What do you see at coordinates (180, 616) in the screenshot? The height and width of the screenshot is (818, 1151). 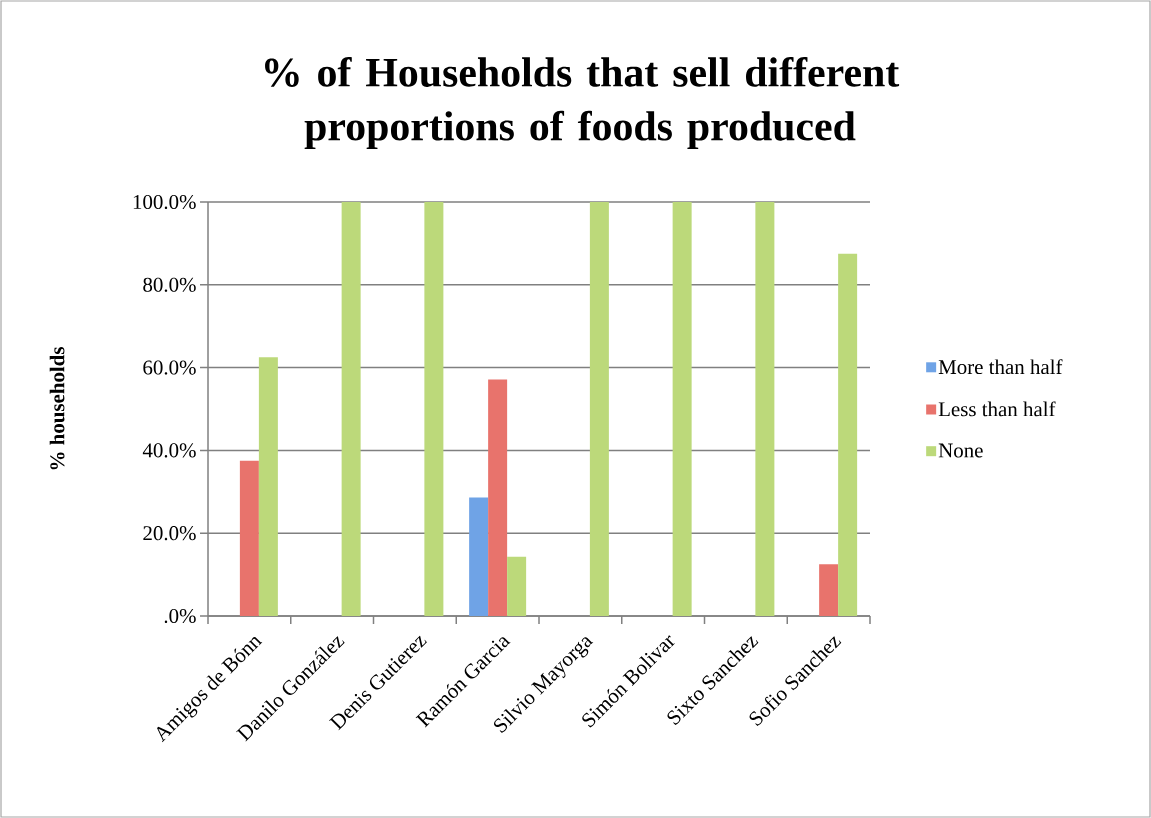 I see `y-tick-label: .0%` at bounding box center [180, 616].